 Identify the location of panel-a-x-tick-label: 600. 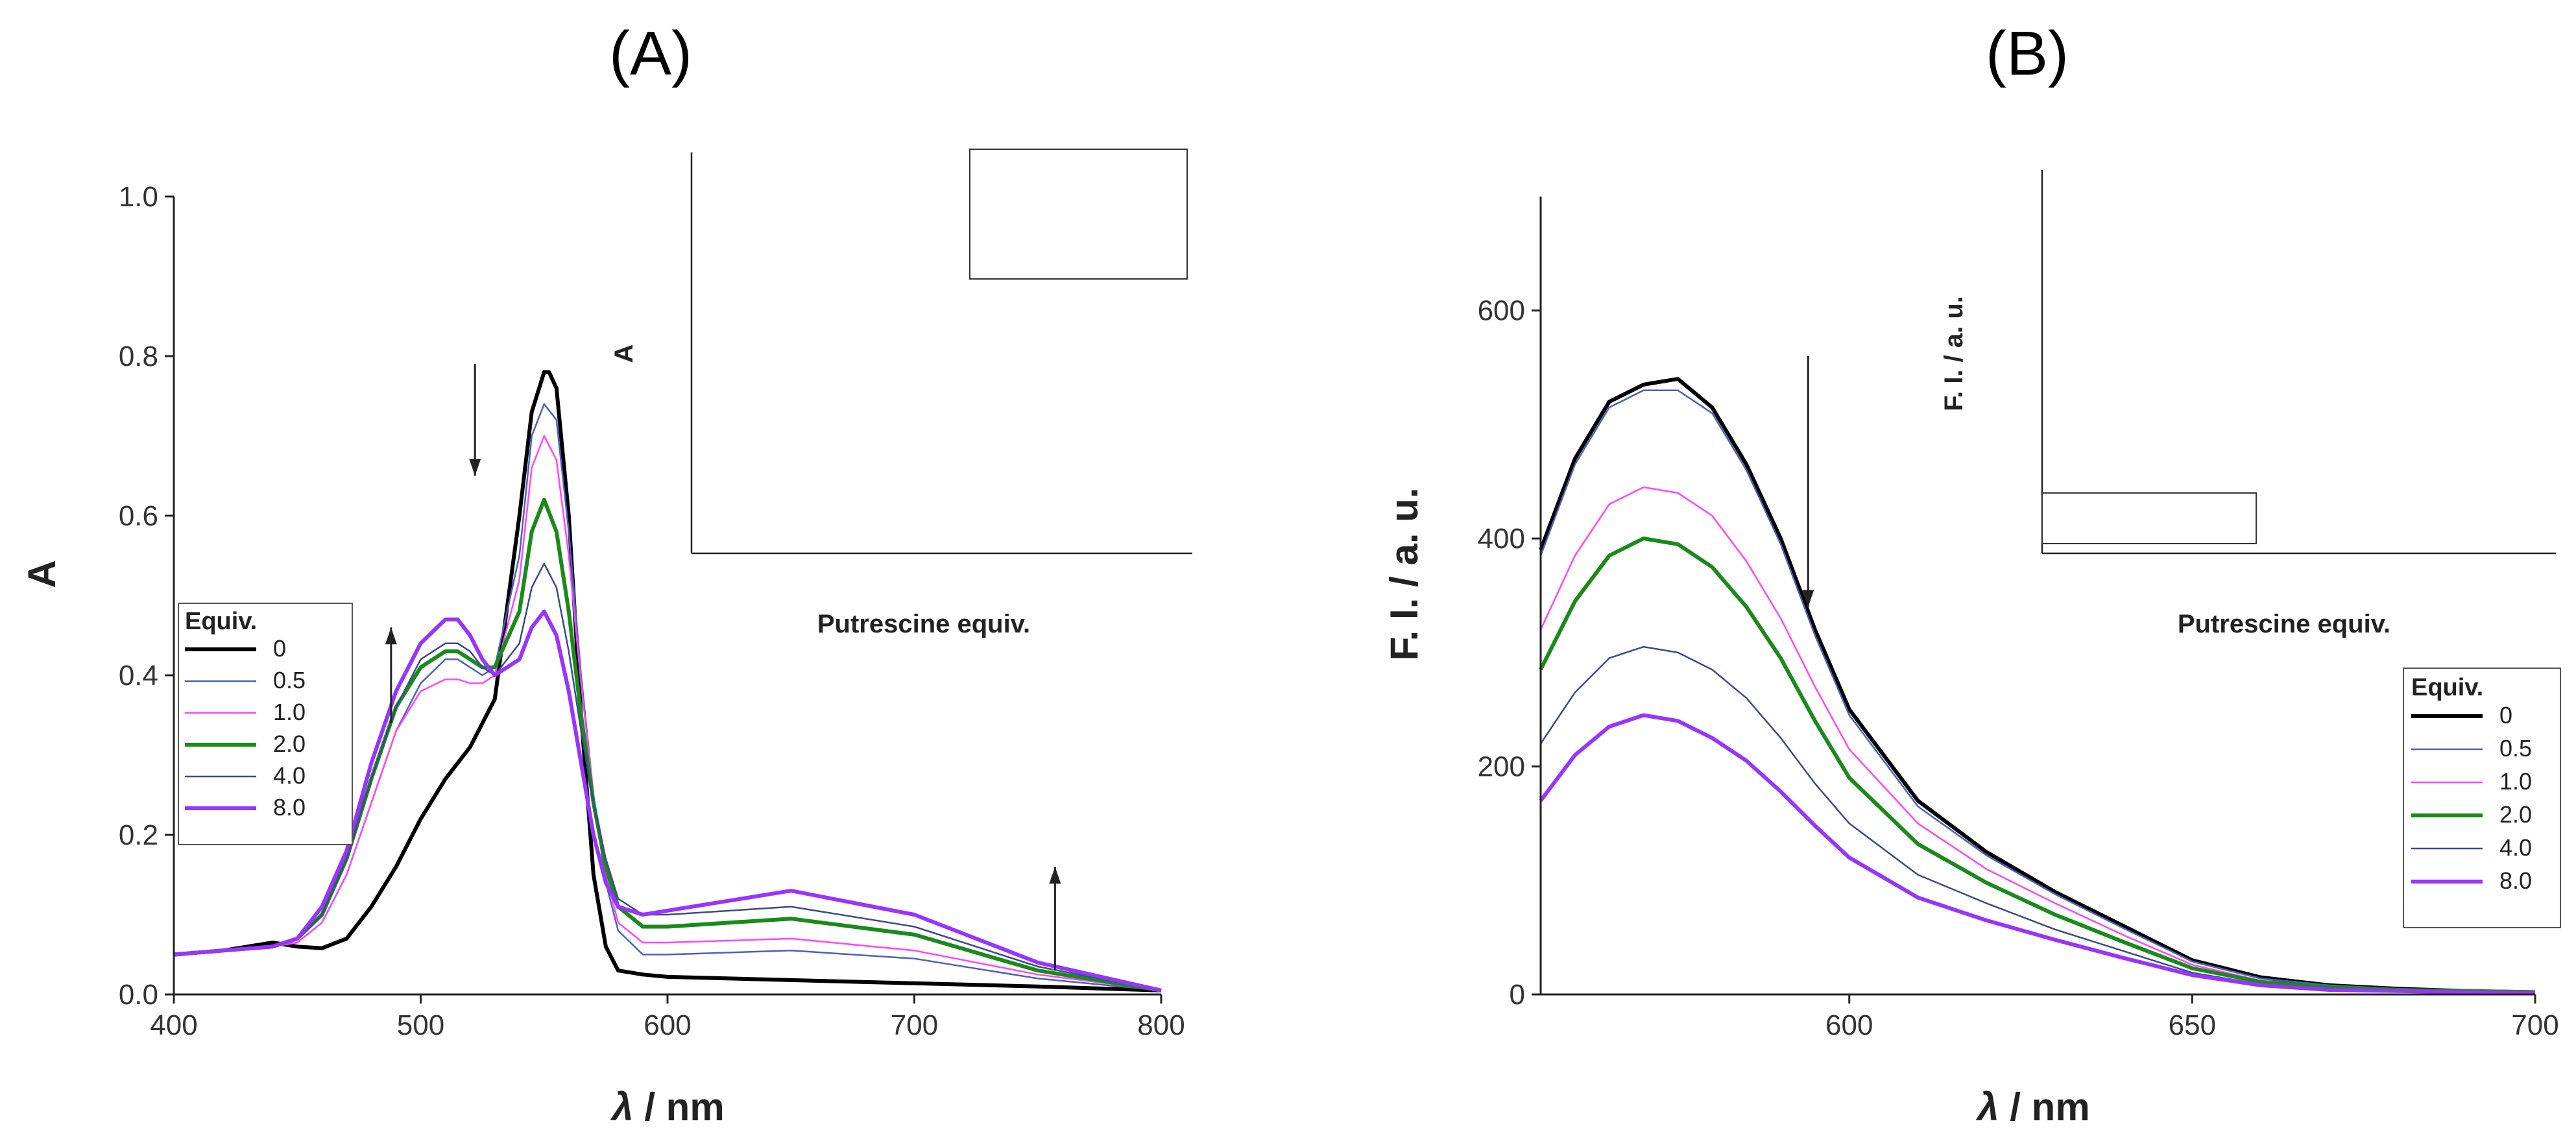
(667, 1025).